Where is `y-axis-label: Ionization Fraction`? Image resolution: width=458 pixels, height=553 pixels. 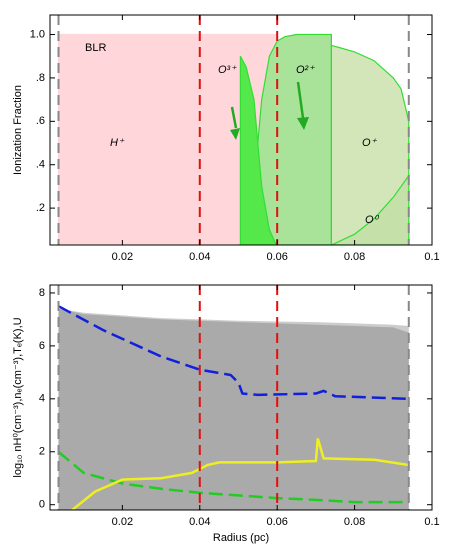 y-axis-label: Ionization Fraction is located at coordinates (18, 130).